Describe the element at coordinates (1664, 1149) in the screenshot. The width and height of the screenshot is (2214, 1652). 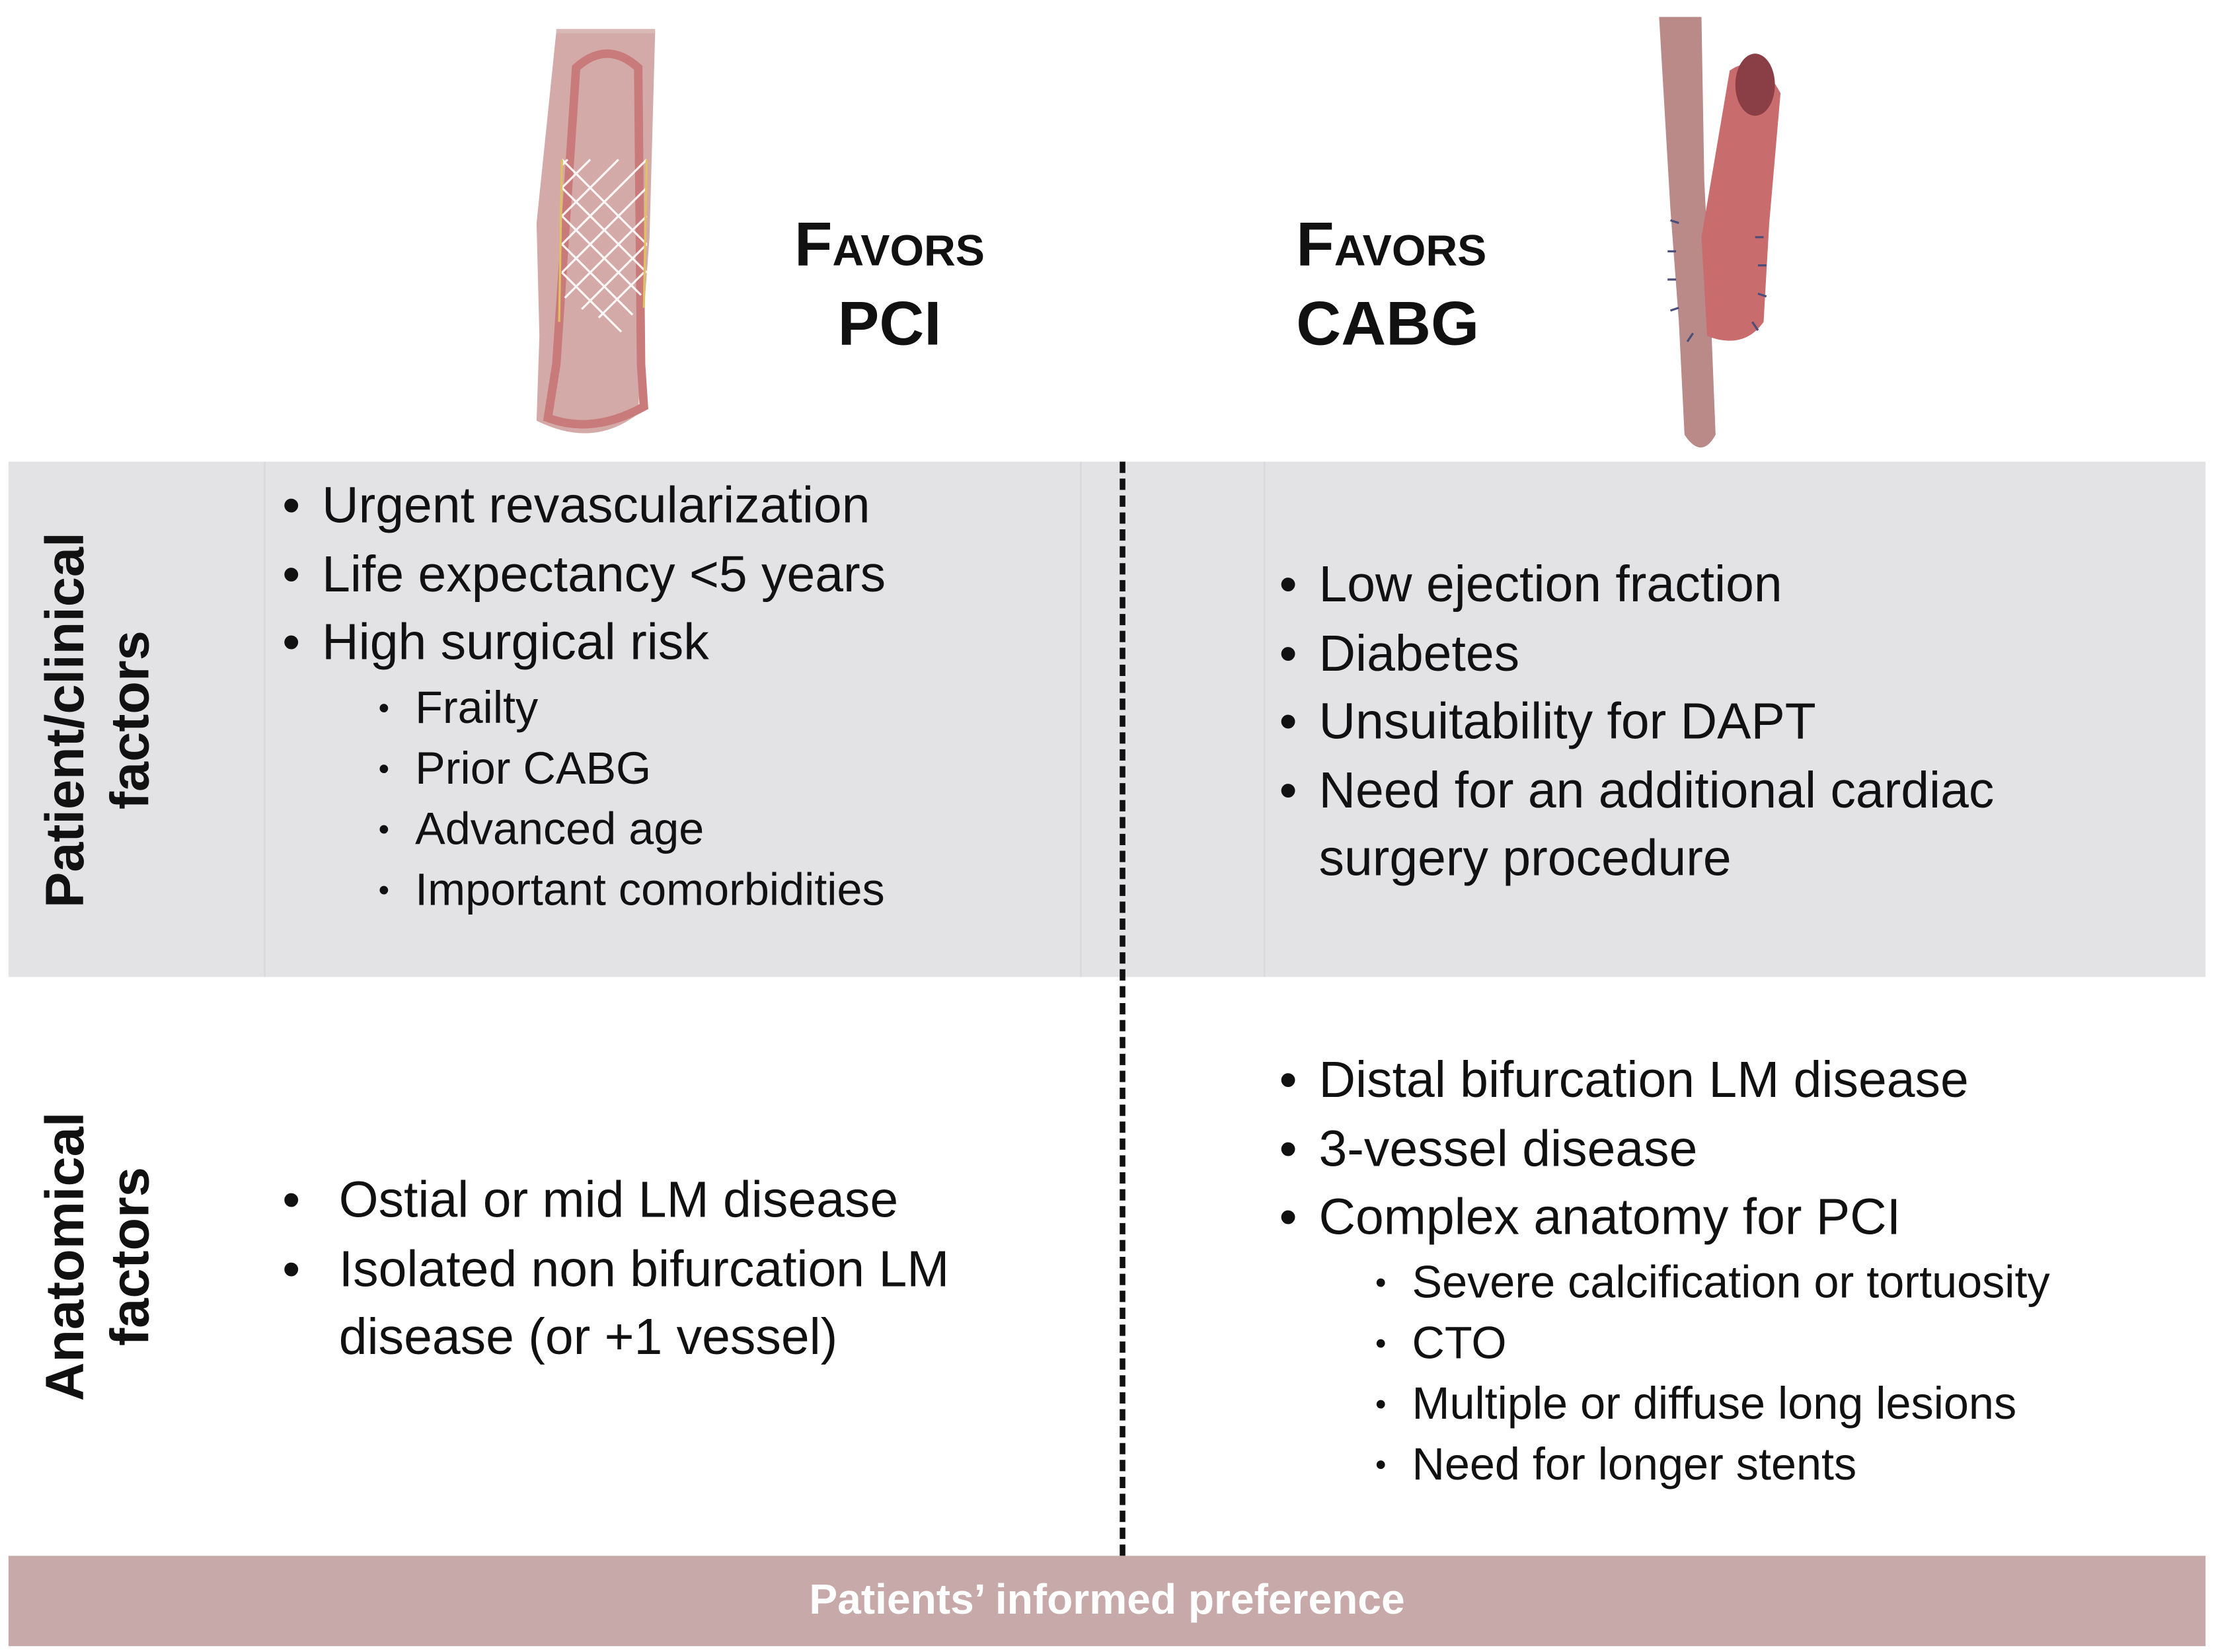
I see `list-item: 3-vessel disease` at that location.